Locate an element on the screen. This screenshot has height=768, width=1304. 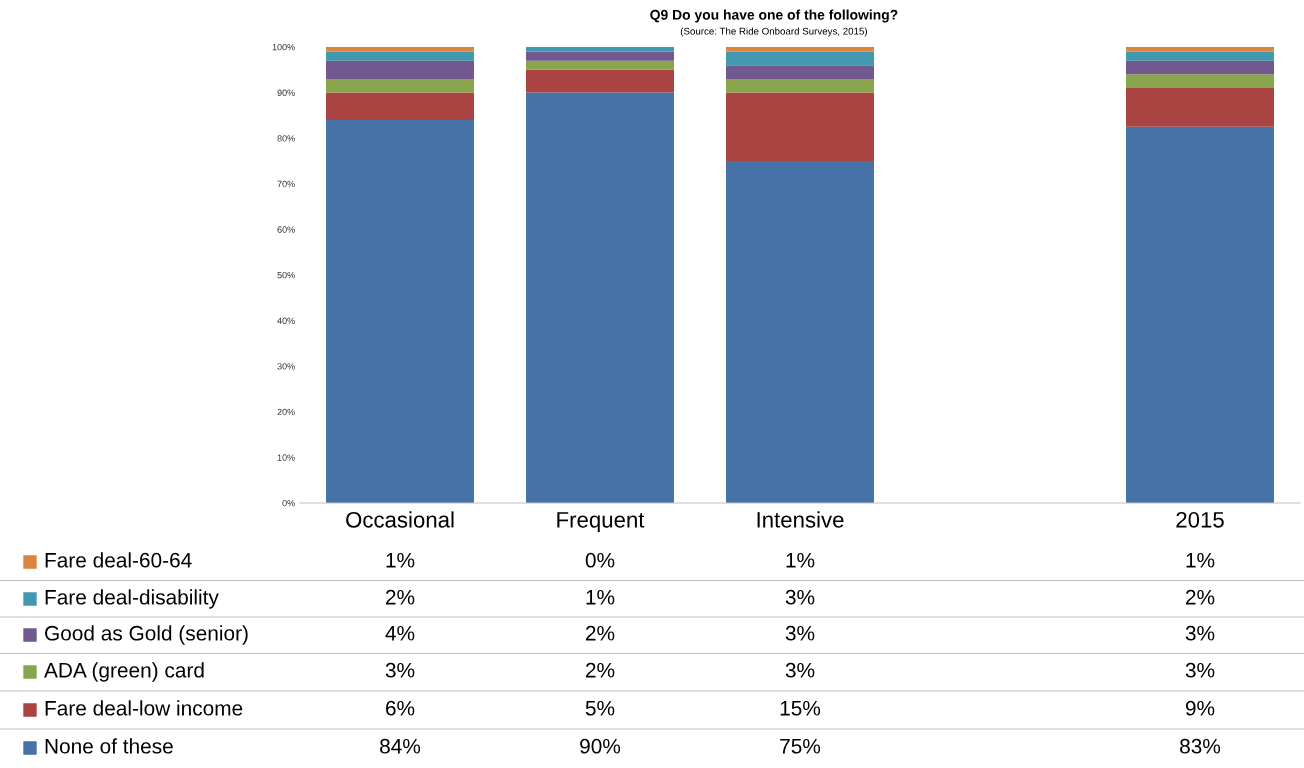
x-tick-label: Frequent is located at coordinates (601, 522).